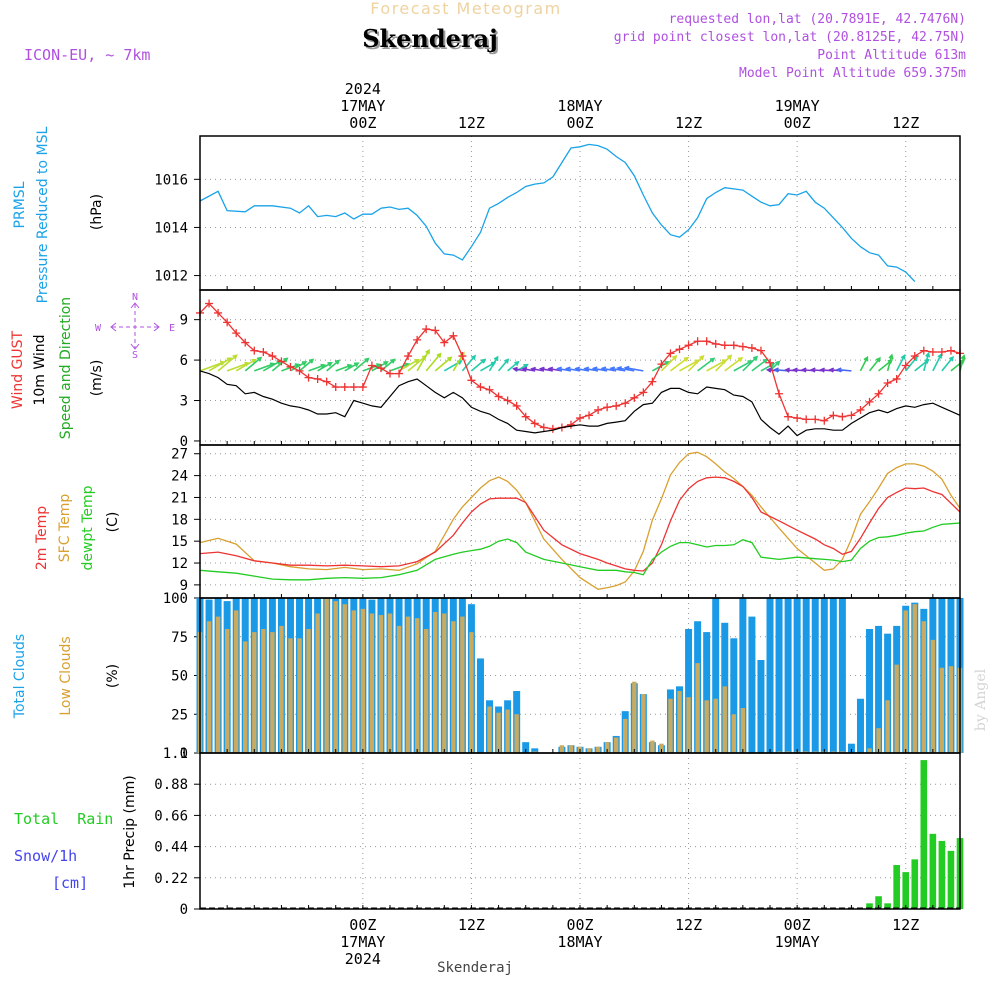  What do you see at coordinates (88, 527) in the screenshot?
I see `temp-dewpt-label: dewpt Temp` at bounding box center [88, 527].